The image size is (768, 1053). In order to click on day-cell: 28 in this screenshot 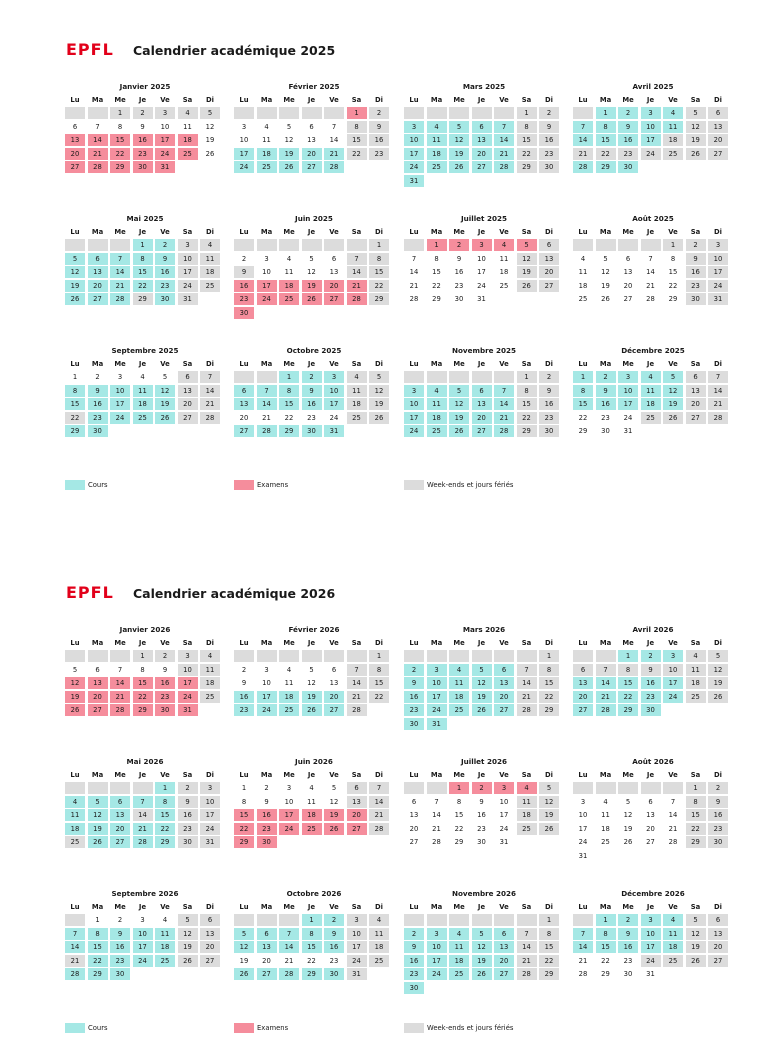, I will do `click(334, 167)`.